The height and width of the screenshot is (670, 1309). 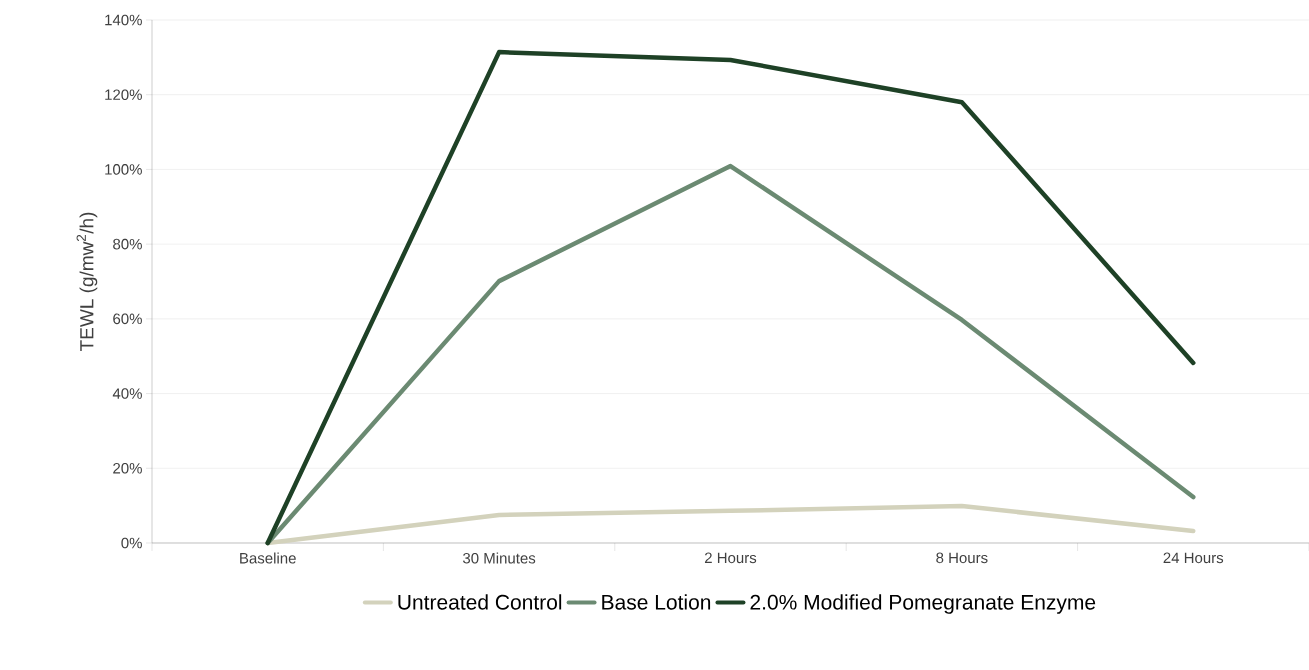 I want to click on y-tick-label: 20%, so click(x=127, y=468).